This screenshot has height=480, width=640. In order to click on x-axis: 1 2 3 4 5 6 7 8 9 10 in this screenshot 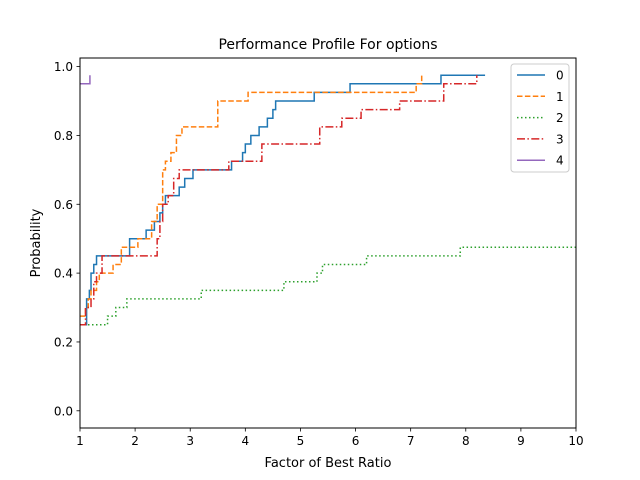, I will do `click(330, 438)`.